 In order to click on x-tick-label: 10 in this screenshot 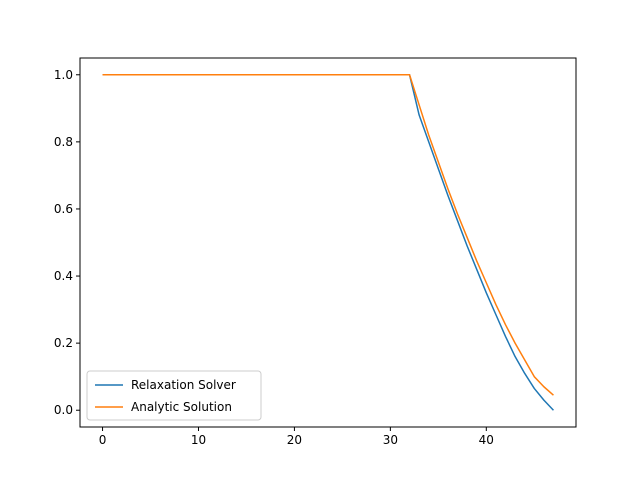, I will do `click(198, 440)`.